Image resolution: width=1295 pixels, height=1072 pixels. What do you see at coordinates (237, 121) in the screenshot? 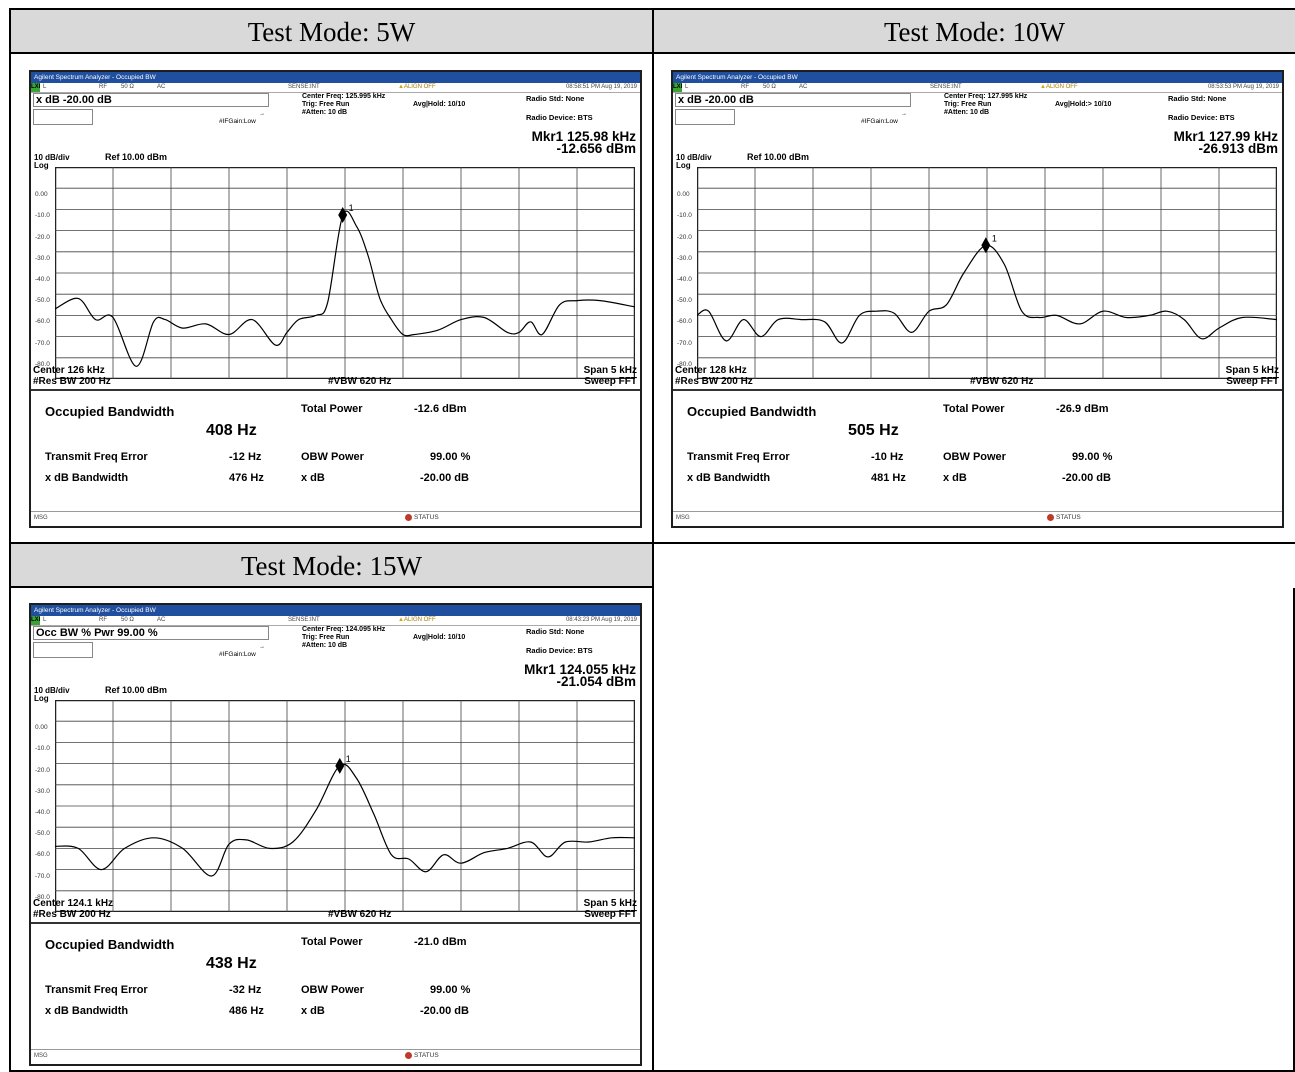
I see `ifgain-label: #IFGain:Low` at bounding box center [237, 121].